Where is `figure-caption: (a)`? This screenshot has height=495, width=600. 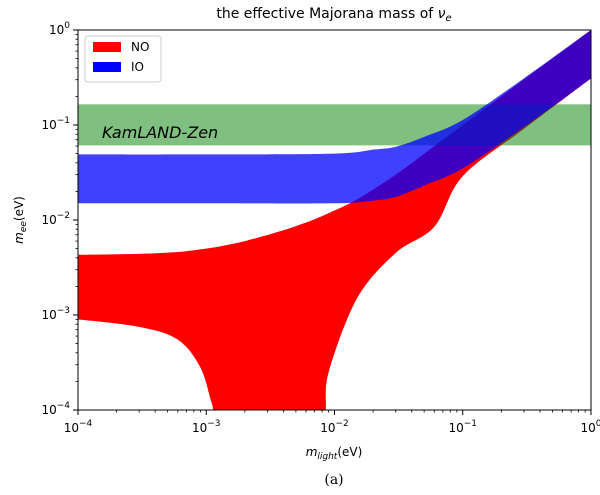
figure-caption: (a) is located at coordinates (333, 480).